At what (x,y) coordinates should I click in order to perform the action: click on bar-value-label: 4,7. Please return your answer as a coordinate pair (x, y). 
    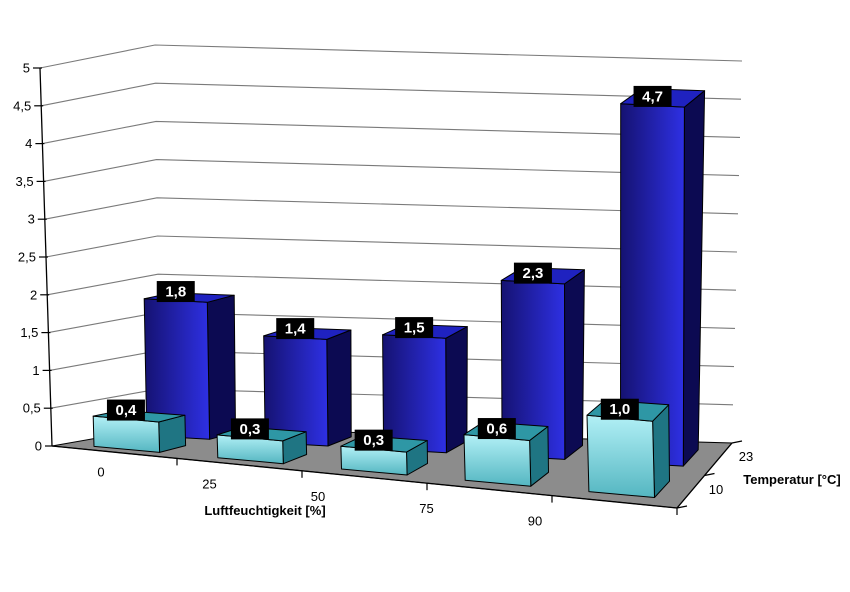
    Looking at the image, I should click on (652, 96).